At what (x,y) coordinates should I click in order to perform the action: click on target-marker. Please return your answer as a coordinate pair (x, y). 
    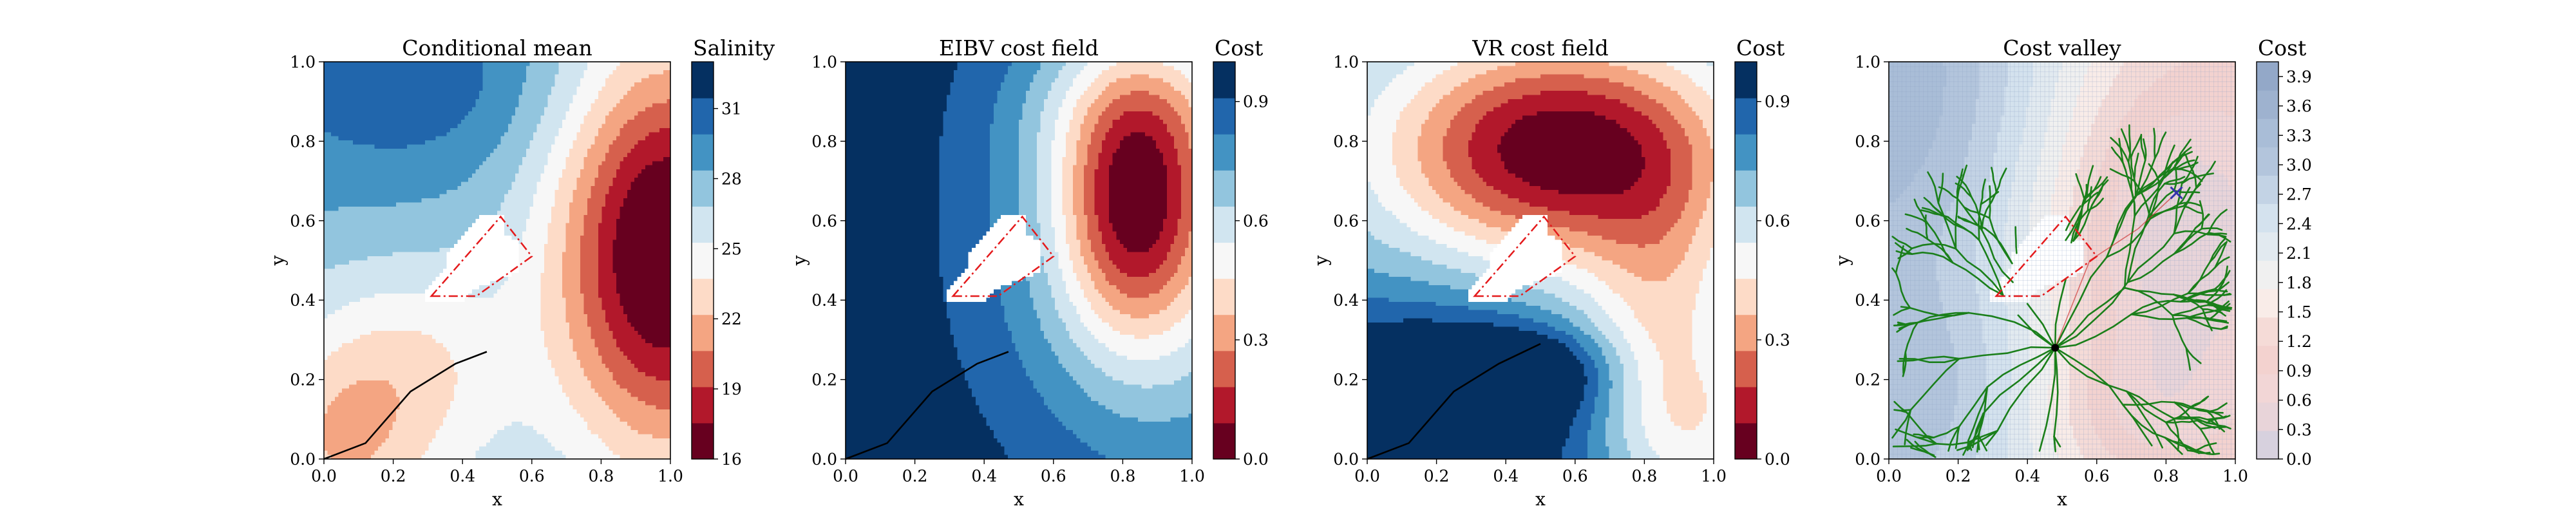
    Looking at the image, I should click on (2176, 193).